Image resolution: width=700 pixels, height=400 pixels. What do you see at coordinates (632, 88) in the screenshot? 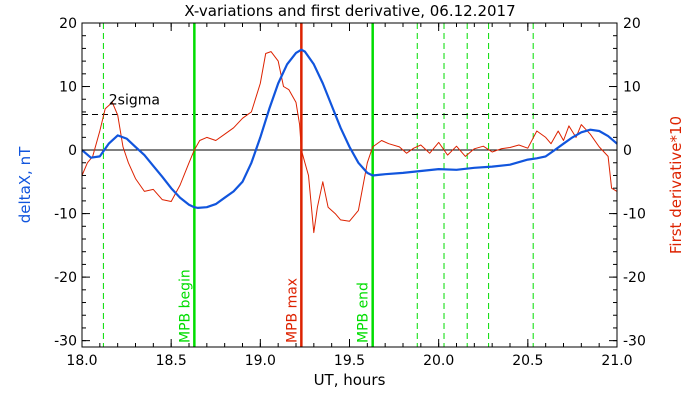
I see `right-y-tick-label-2: 10` at bounding box center [632, 88].